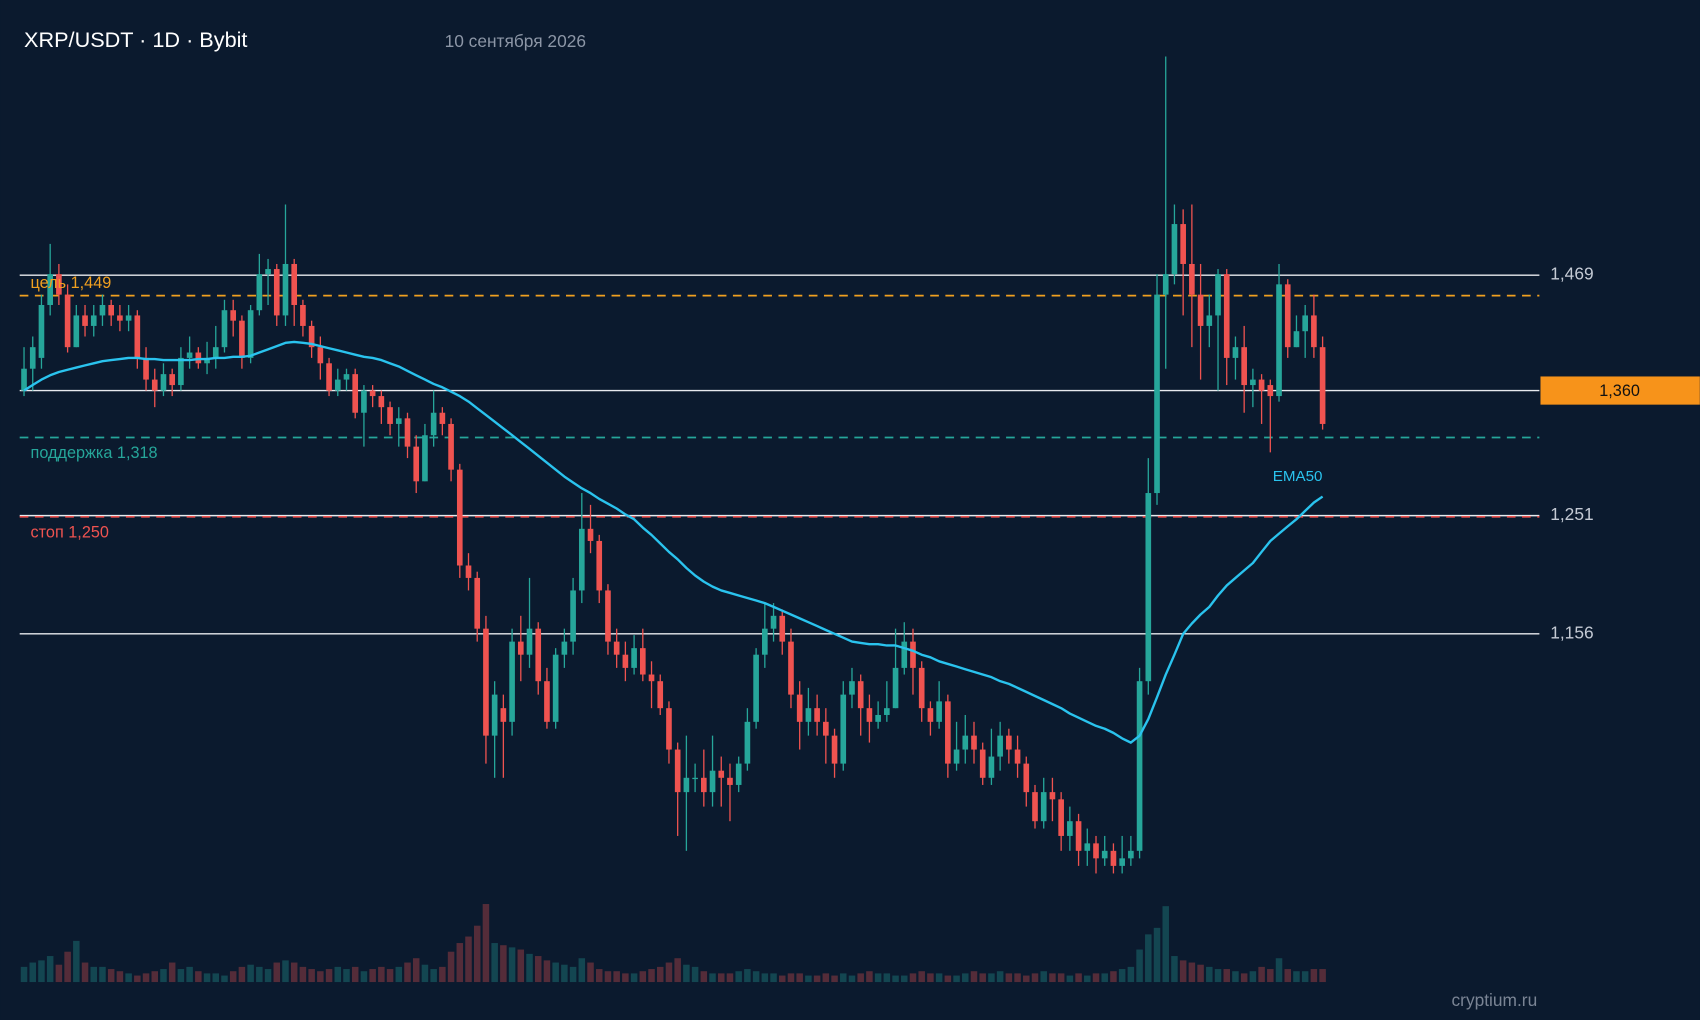  What do you see at coordinates (1571, 632) in the screenshot?
I see `y-tick-label: 1,156` at bounding box center [1571, 632].